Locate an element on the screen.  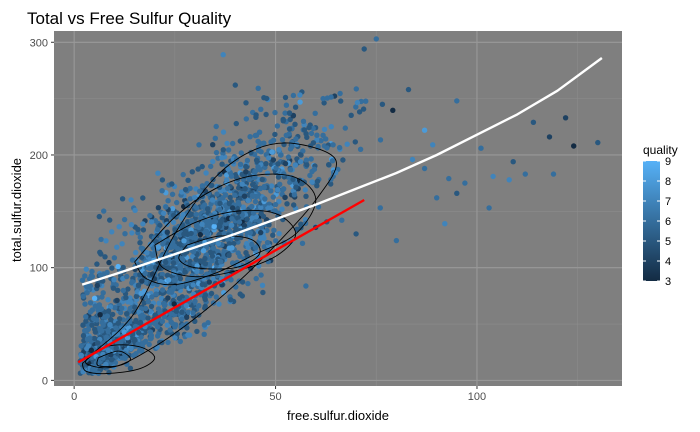
y-tick-label: 100 is located at coordinates (39, 269).